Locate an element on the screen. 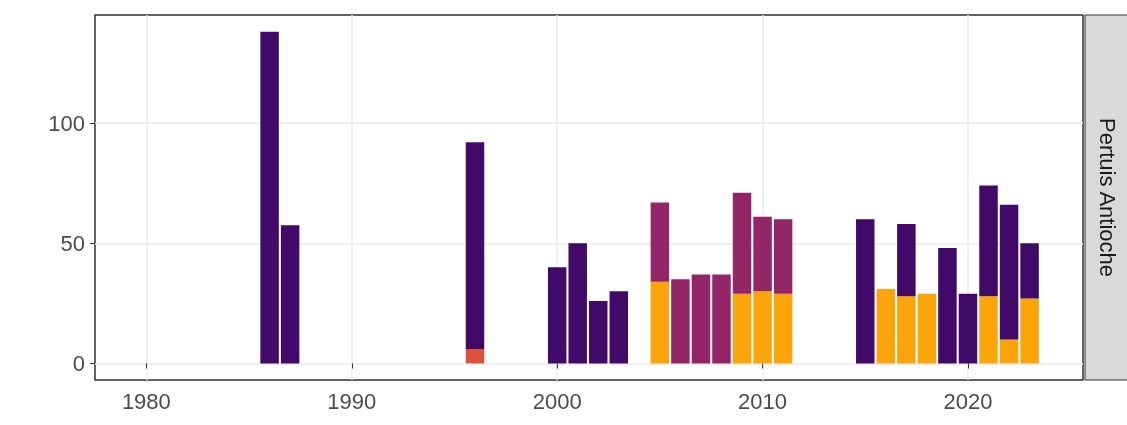  x-tick-label: 2000 is located at coordinates (557, 401).